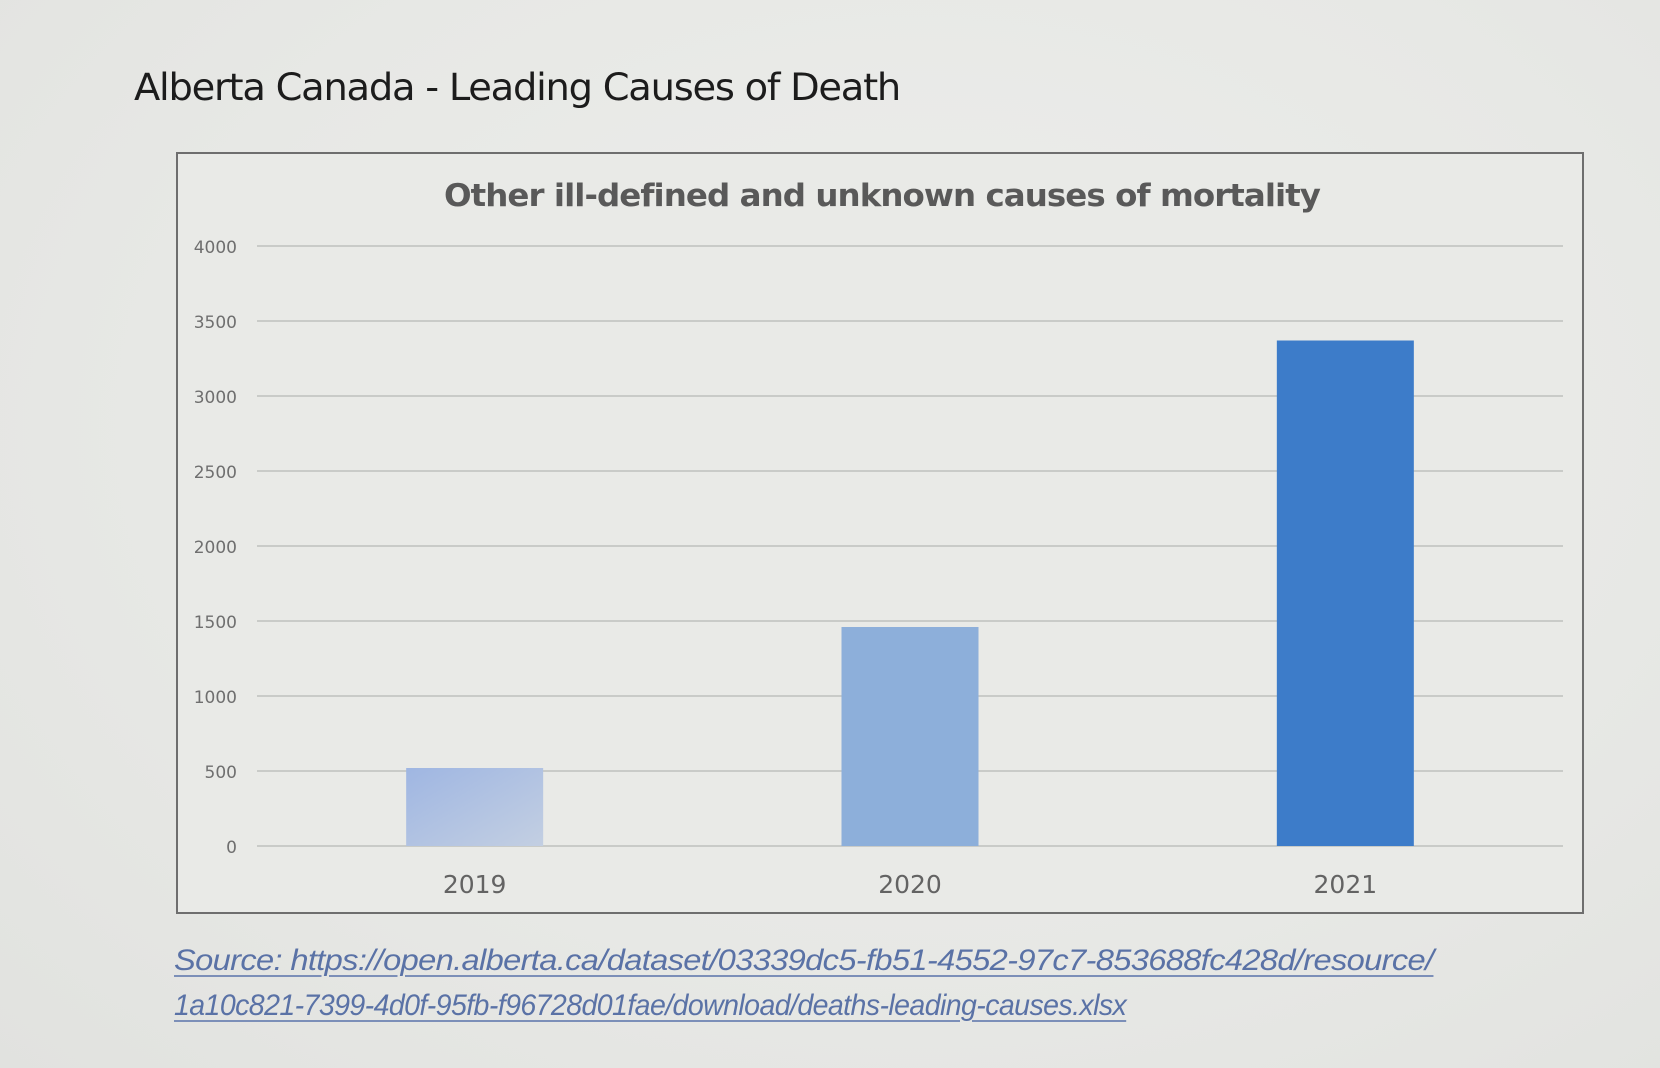  What do you see at coordinates (517, 87) in the screenshot?
I see `slide-title: Alberta Canada - Leading Causes of Death` at bounding box center [517, 87].